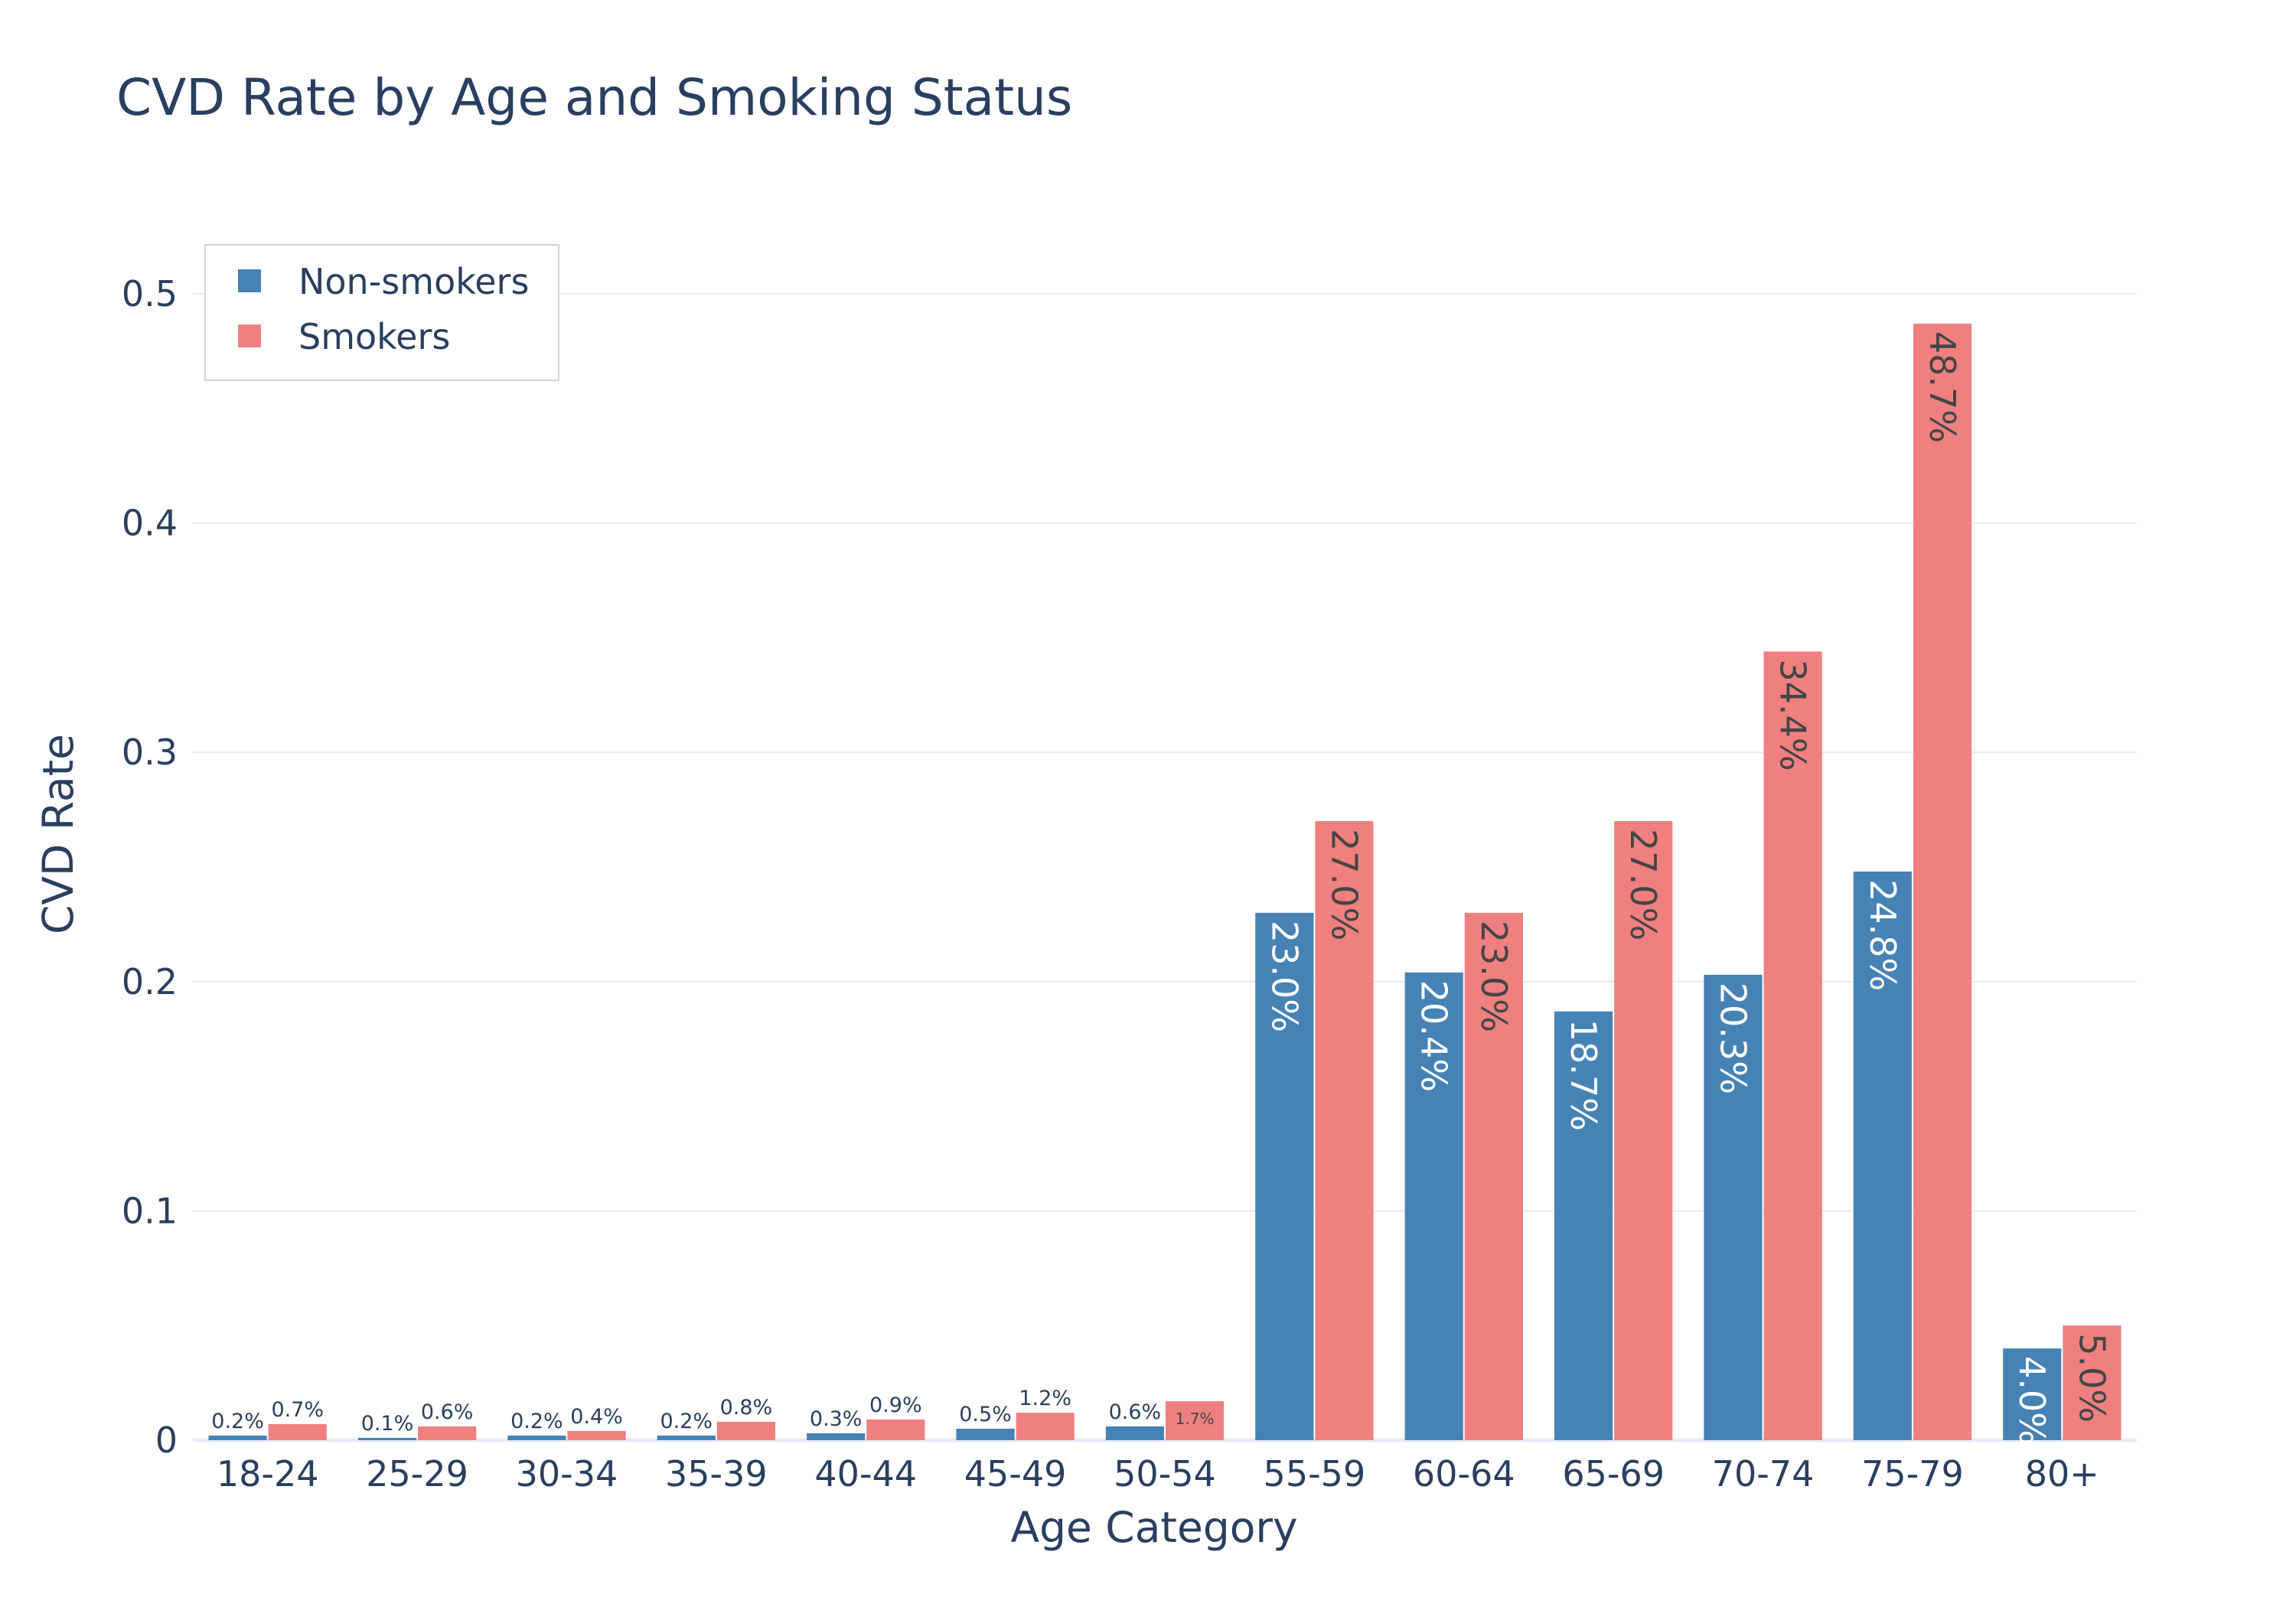 Image resolution: width=2296 pixels, height=1607 pixels. What do you see at coordinates (594, 97) in the screenshot?
I see `chart-title: CVD Rate by Age and Smoking Status` at bounding box center [594, 97].